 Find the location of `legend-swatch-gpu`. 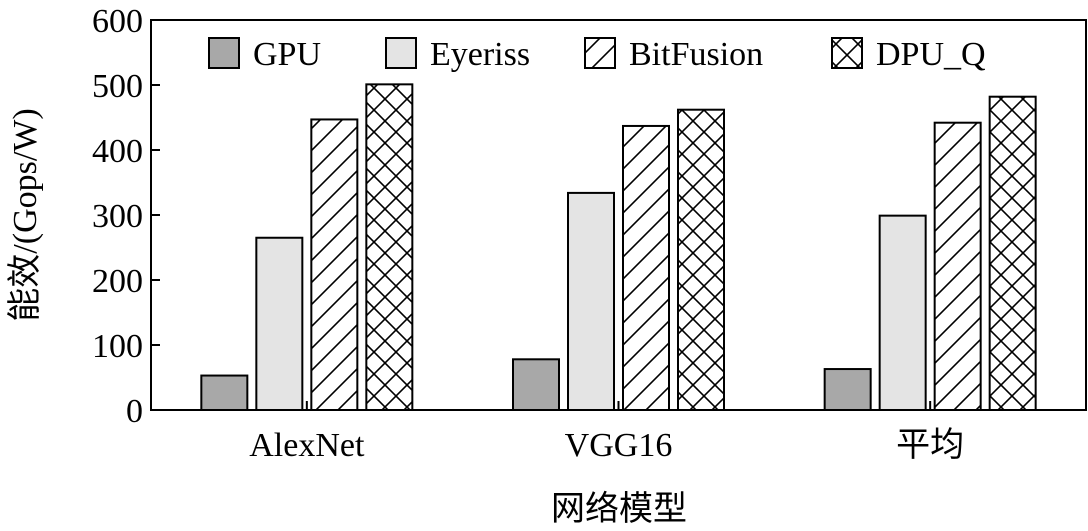

legend-swatch-gpu is located at coordinates (224, 53).